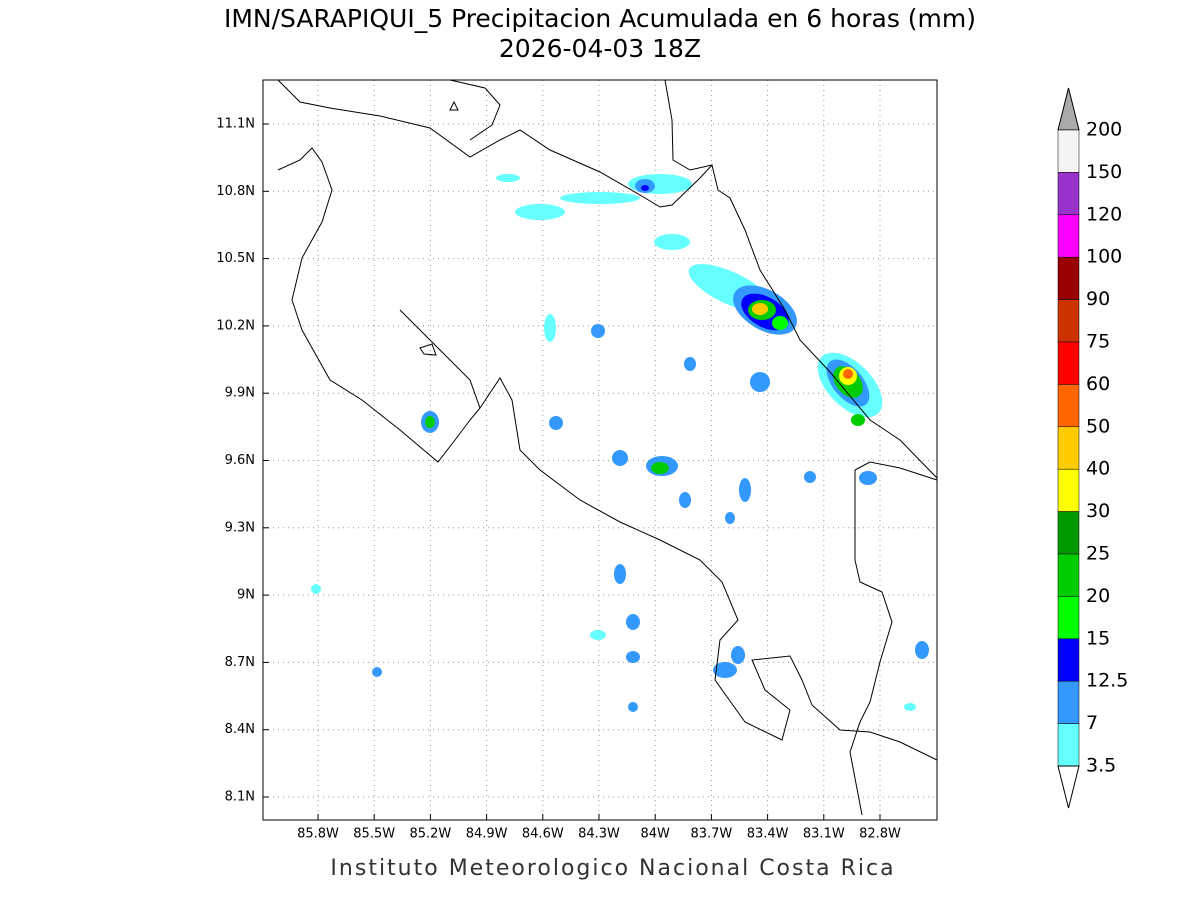 Image resolution: width=1200 pixels, height=904 pixels. I want to click on lat-tick-label: 9.9N, so click(240, 393).